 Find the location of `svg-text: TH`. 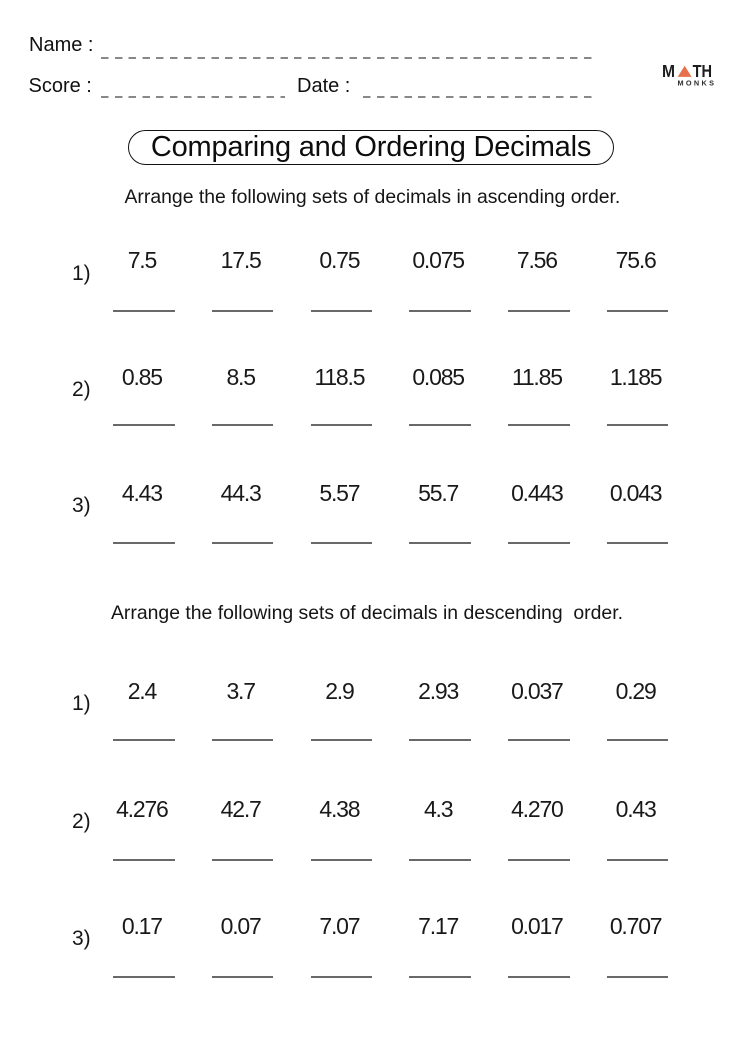

svg-text: TH is located at coordinates (701, 73).